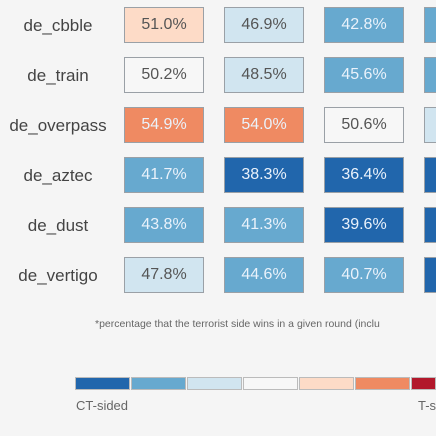  Describe the element at coordinates (364, 175) in the screenshot. I see `heatmap-cell: 36.4%` at that location.